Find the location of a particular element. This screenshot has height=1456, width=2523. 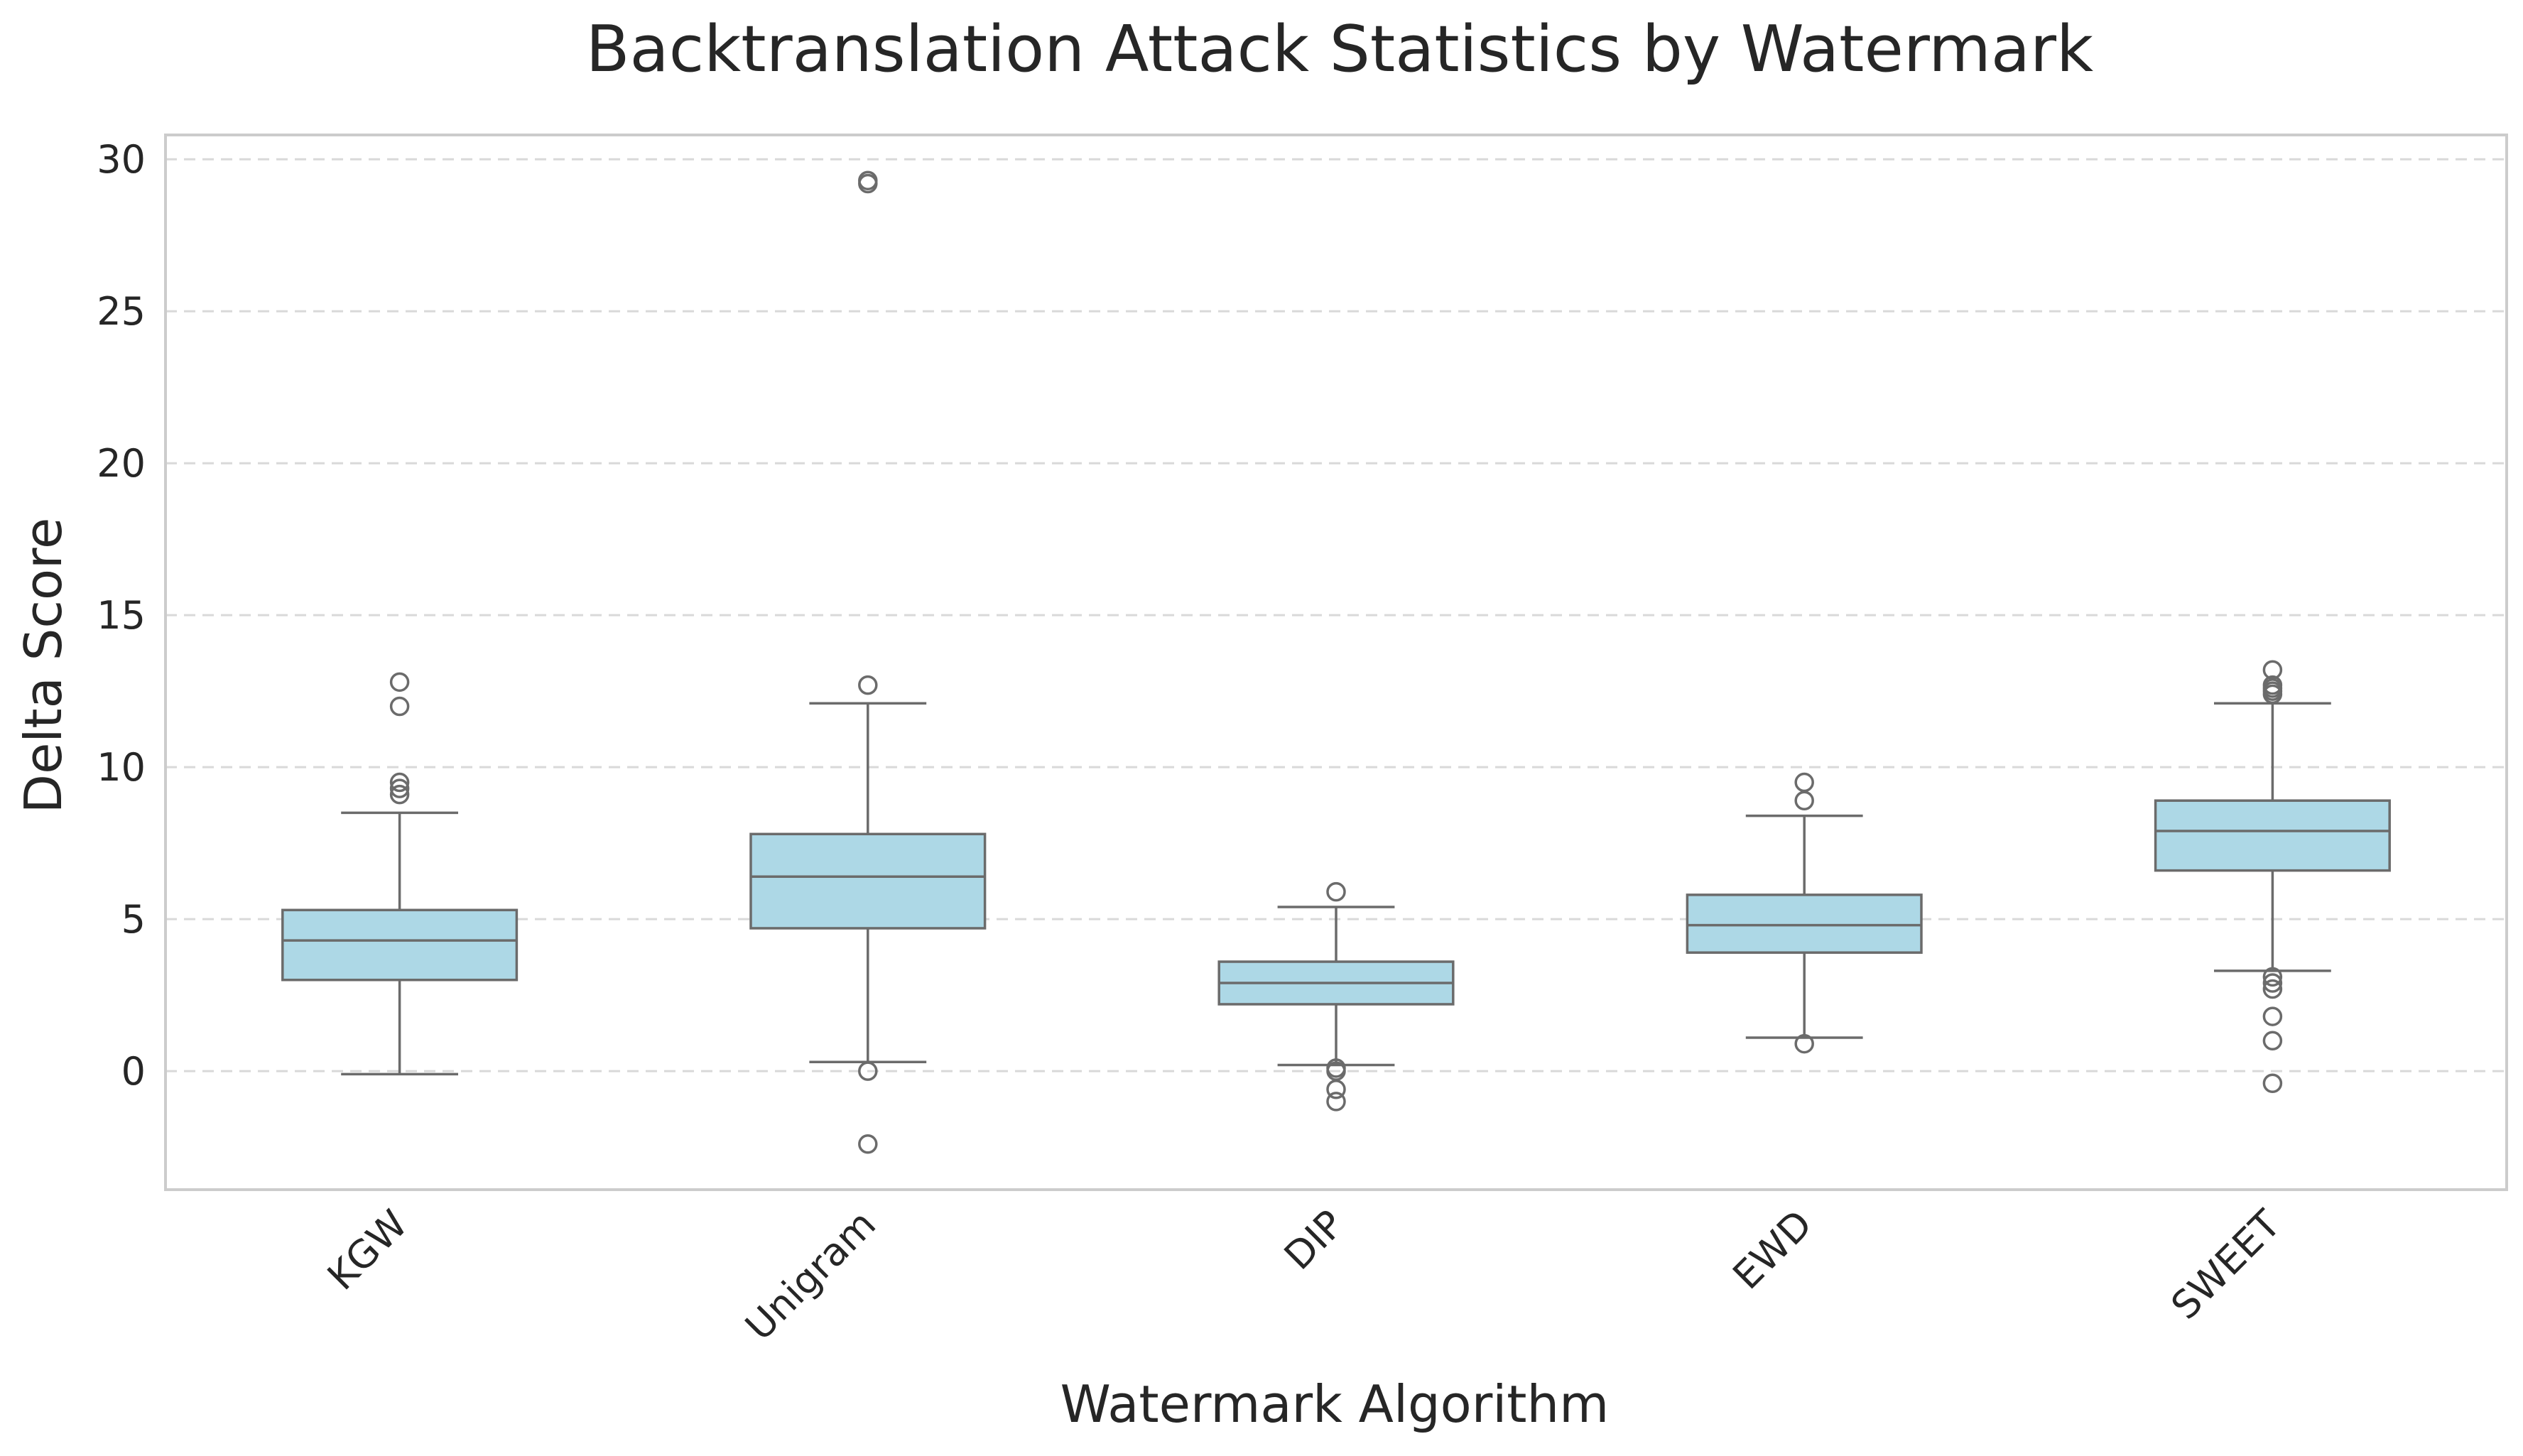

box-group-kgw is located at coordinates (400, 874).